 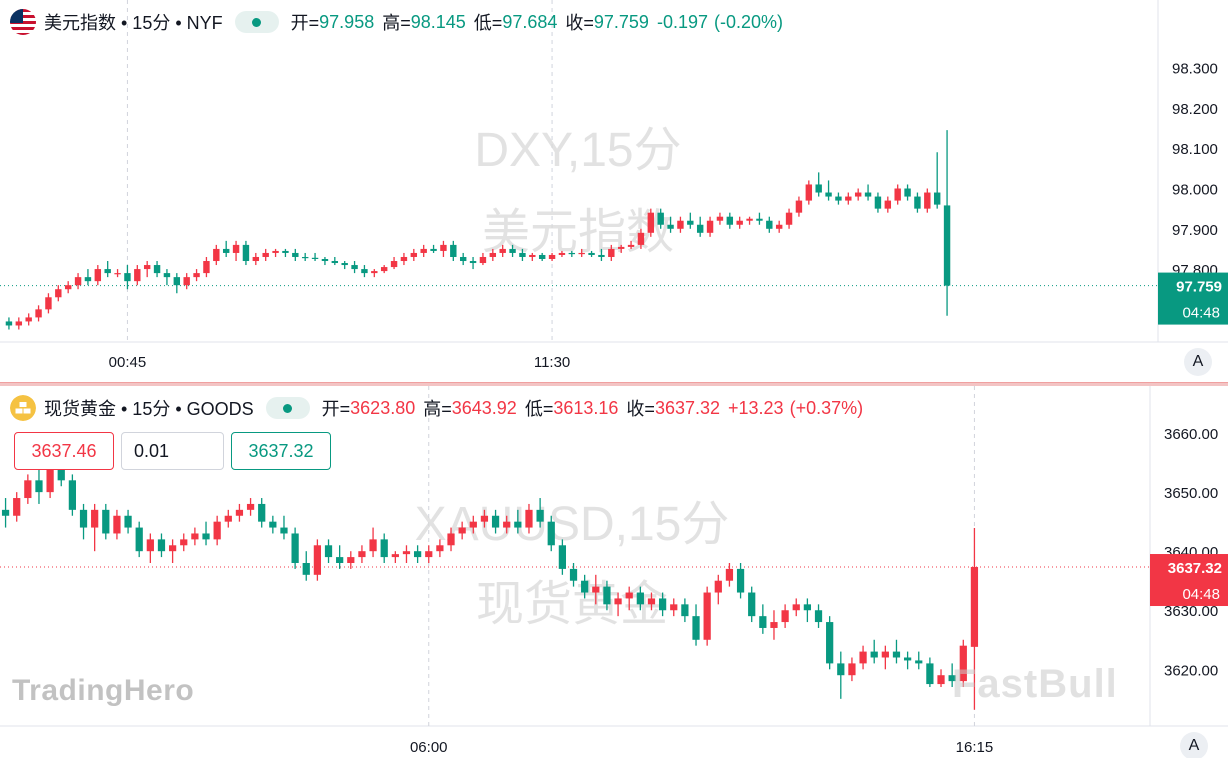 What do you see at coordinates (1199, 287) in the screenshot?
I see `dxy-last-price-value: 97.759` at bounding box center [1199, 287].